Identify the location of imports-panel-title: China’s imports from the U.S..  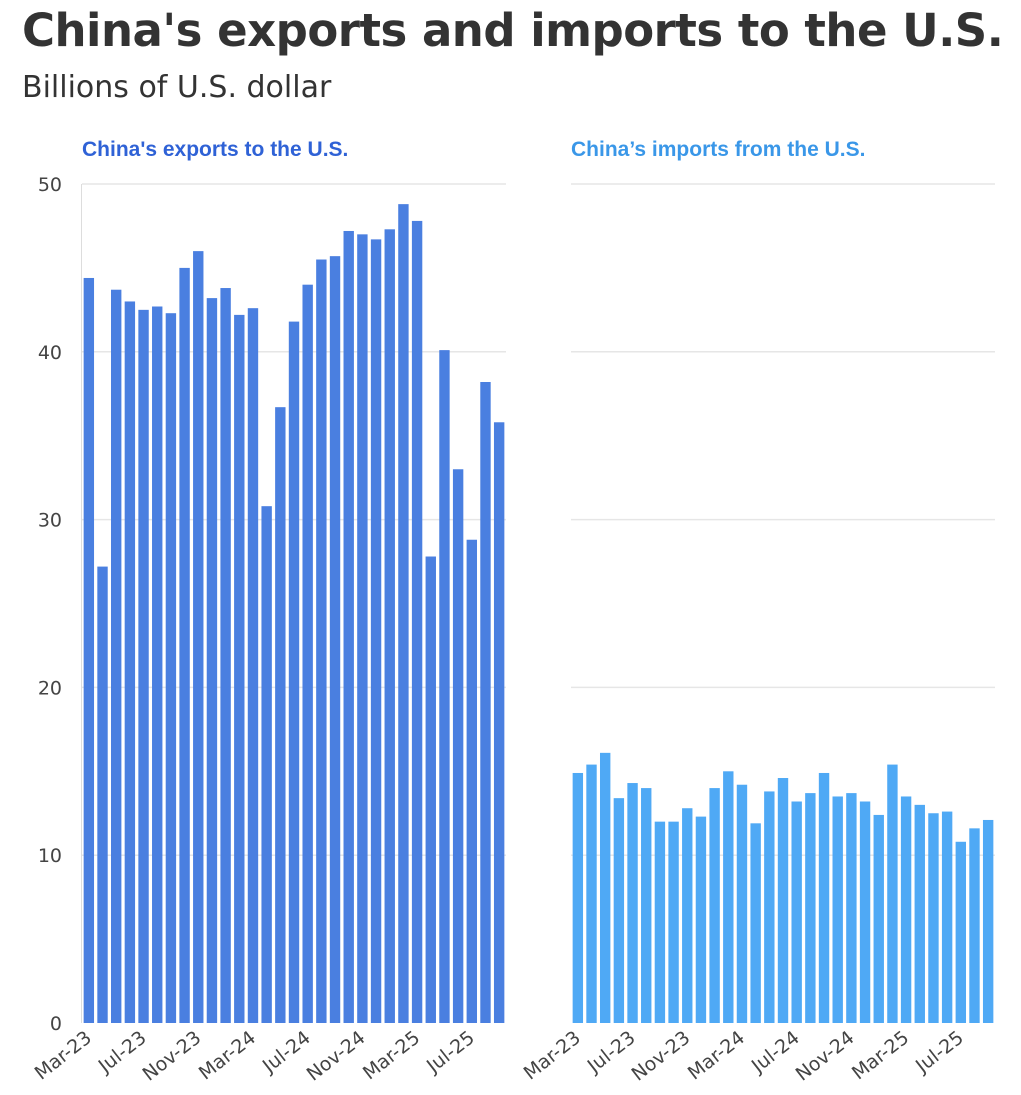
(718, 149).